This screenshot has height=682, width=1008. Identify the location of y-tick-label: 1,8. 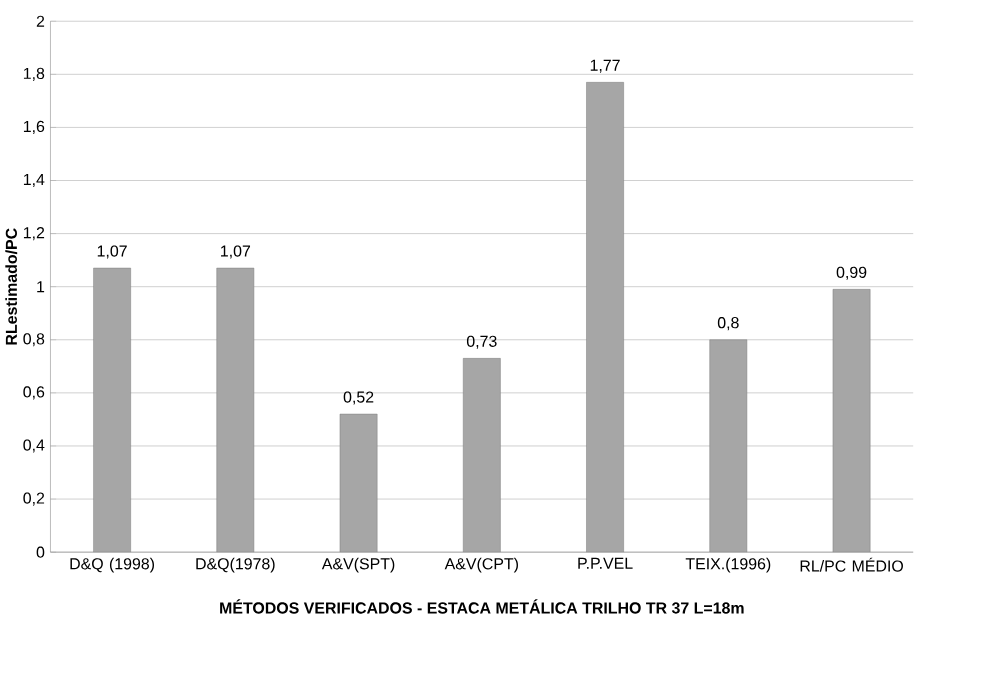
(34, 74).